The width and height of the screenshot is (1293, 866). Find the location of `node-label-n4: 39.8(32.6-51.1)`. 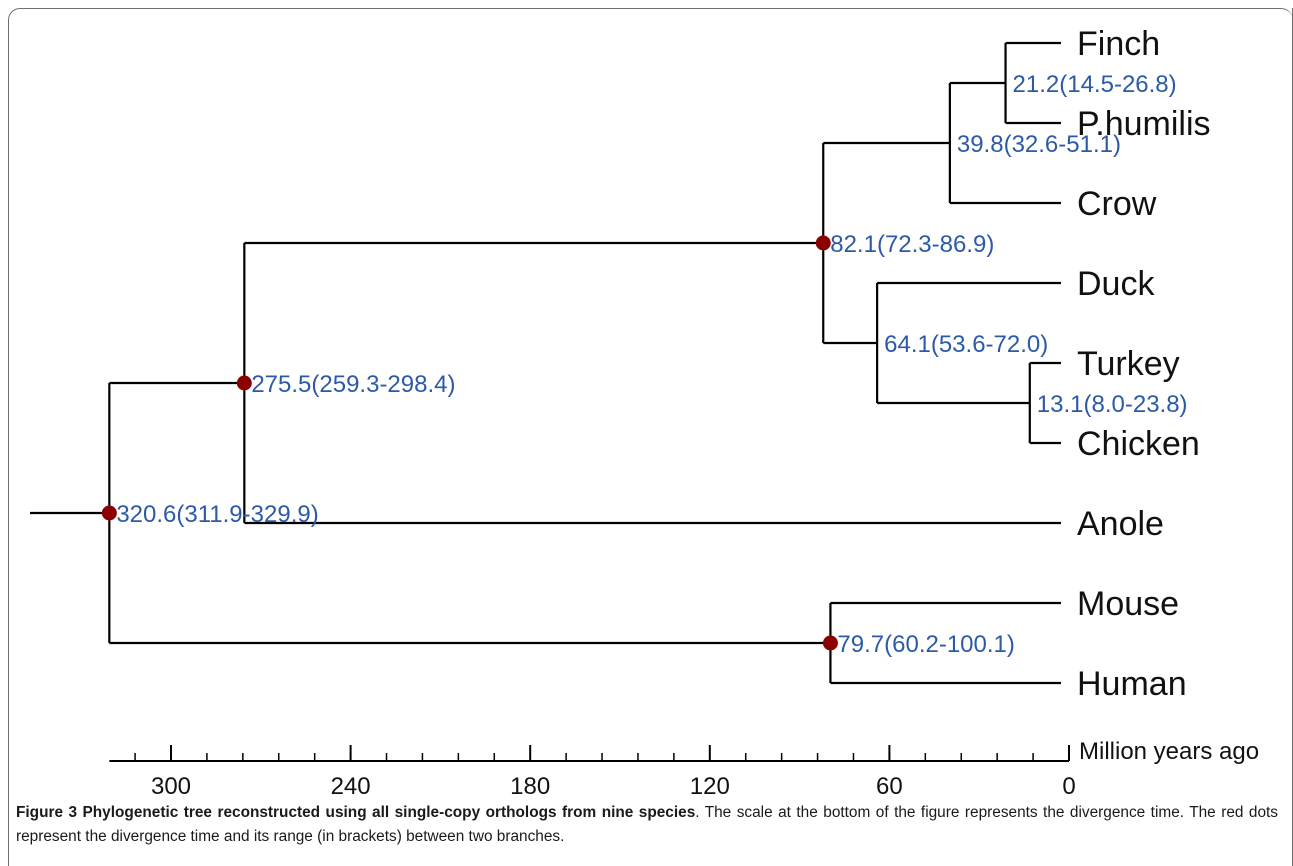

node-label-n4: 39.8(32.6-51.1) is located at coordinates (1039, 144).